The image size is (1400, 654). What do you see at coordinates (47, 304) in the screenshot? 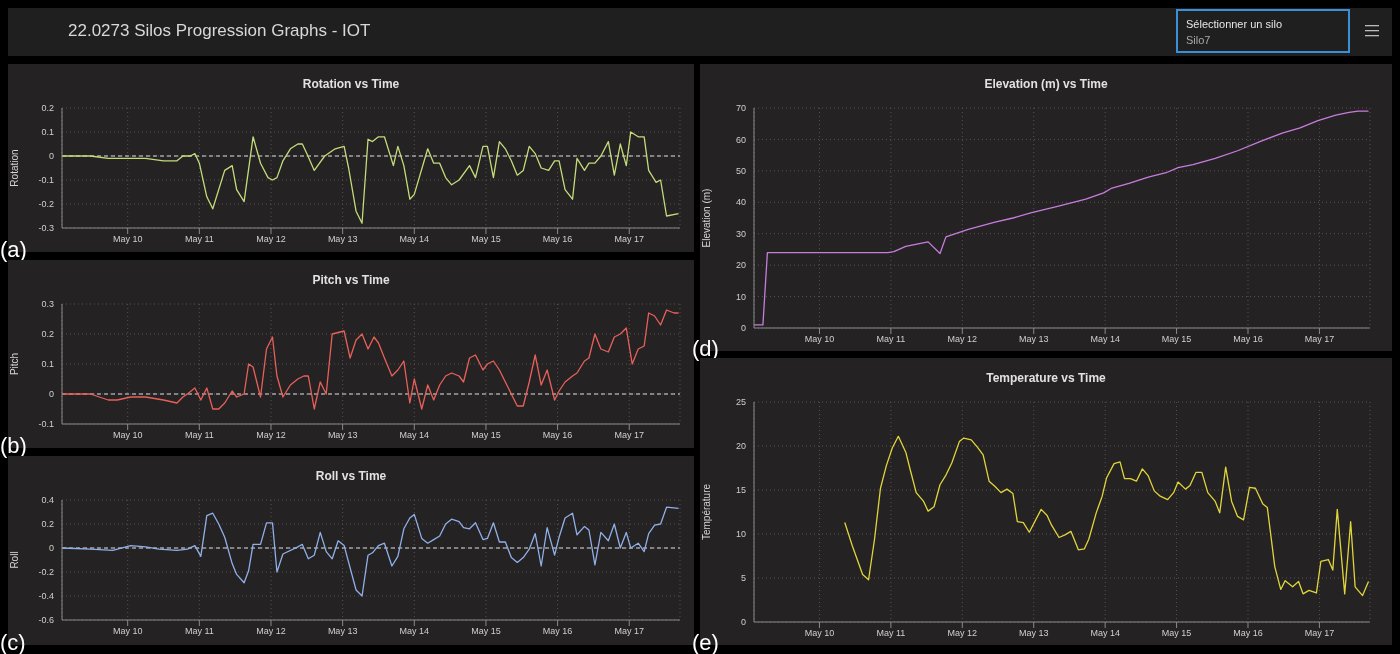
I see `y-tick-label: 0.3` at bounding box center [47, 304].